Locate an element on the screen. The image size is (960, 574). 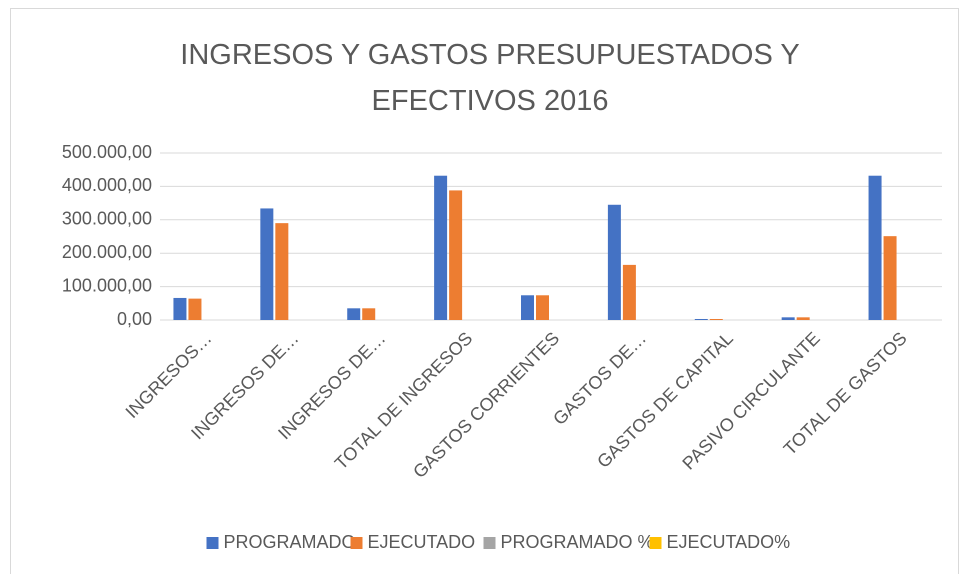
y-tick-label: 0,00 is located at coordinates (134, 319).